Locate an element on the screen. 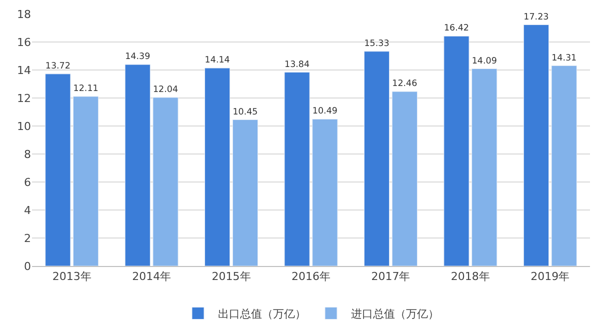 Image resolution: width=598 pixels, height=336 pixels. x-tick-label: 2015年 is located at coordinates (231, 277).